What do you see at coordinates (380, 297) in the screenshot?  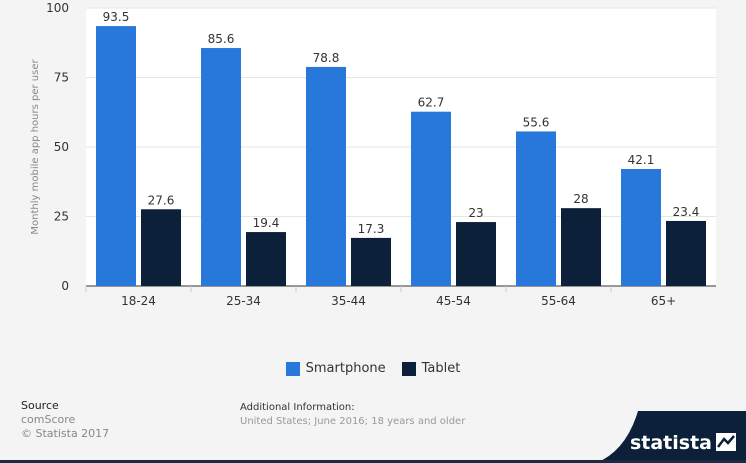 I see `x-axis-ticks: 18-24 25-34 35-44 45-54 55-64 65+` at bounding box center [380, 297].